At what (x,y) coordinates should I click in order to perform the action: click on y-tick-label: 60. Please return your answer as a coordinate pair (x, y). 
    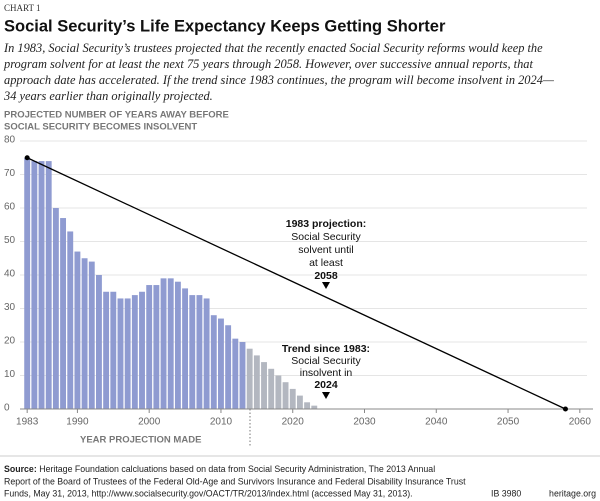
    Looking at the image, I should click on (10, 207).